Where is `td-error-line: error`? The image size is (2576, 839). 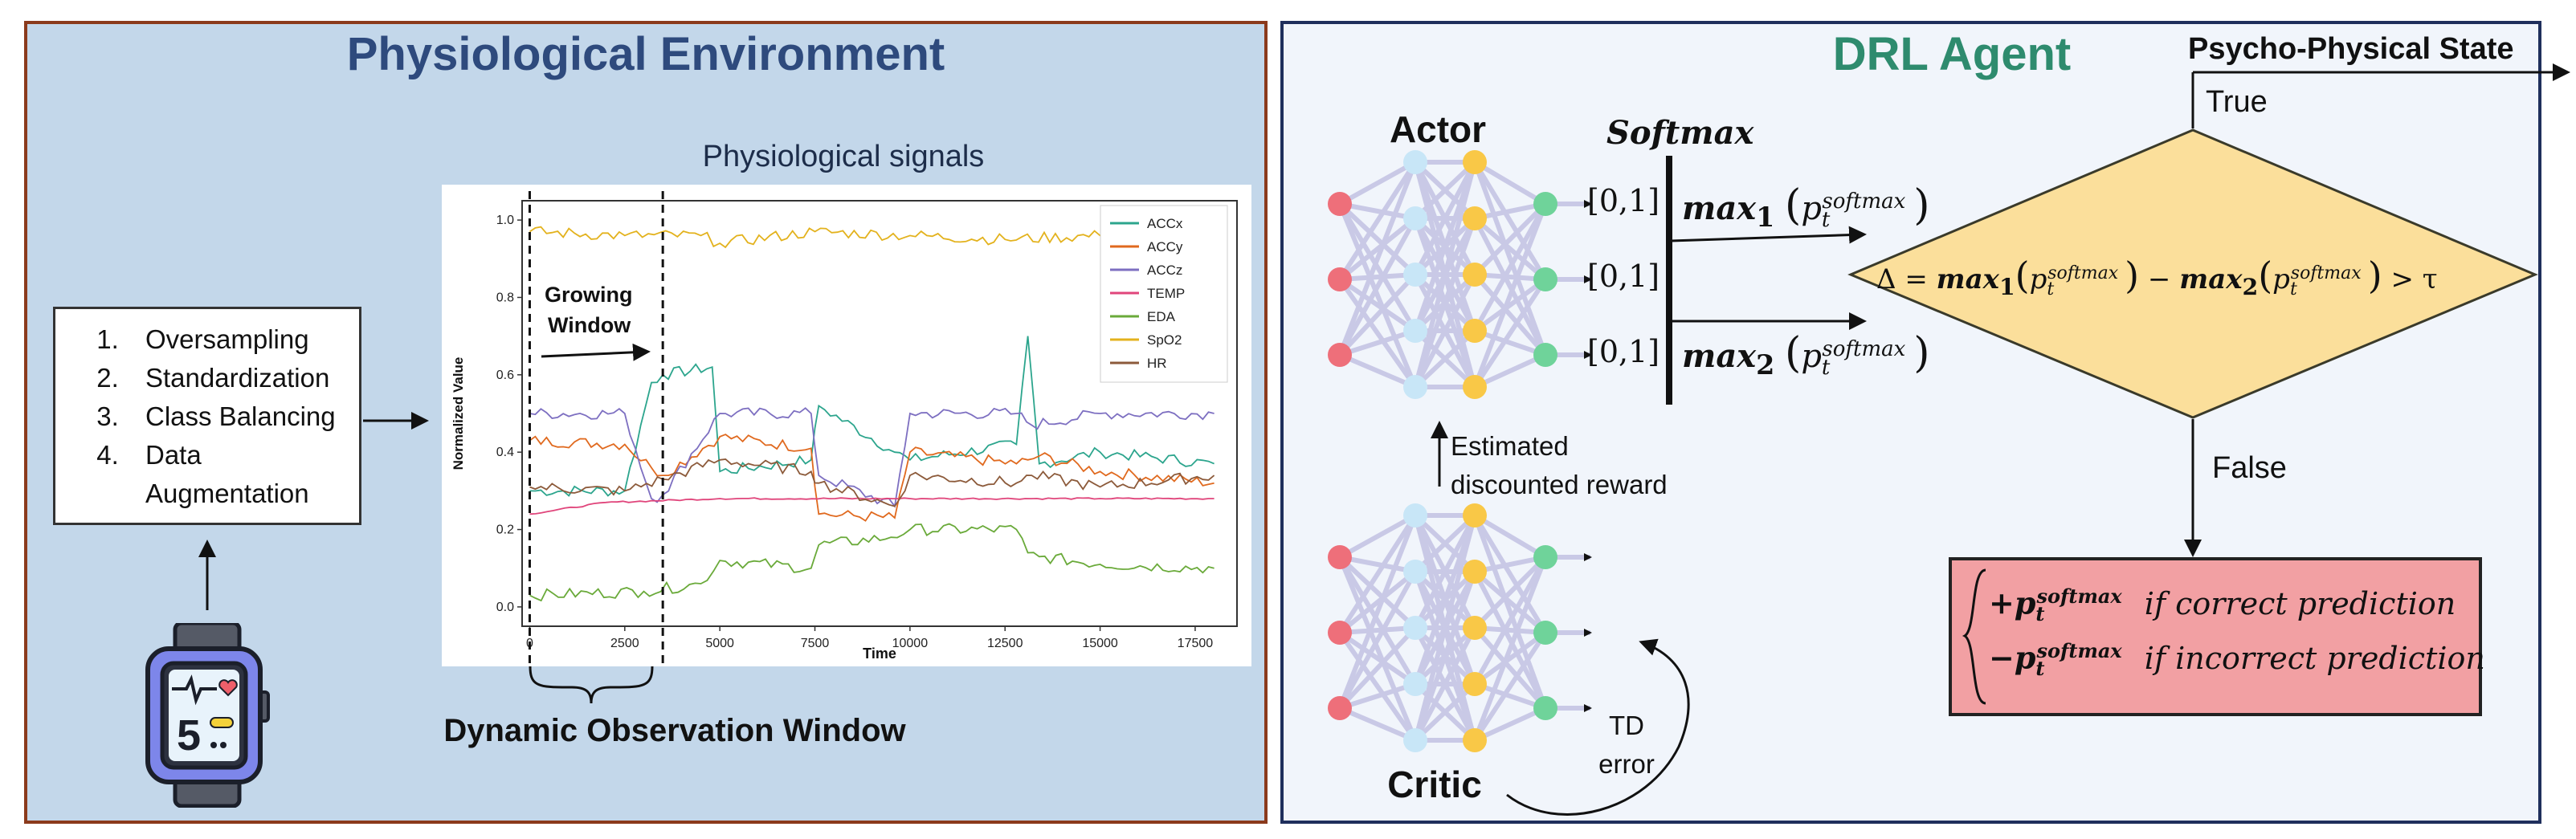
td-error-line: error is located at coordinates (1626, 764).